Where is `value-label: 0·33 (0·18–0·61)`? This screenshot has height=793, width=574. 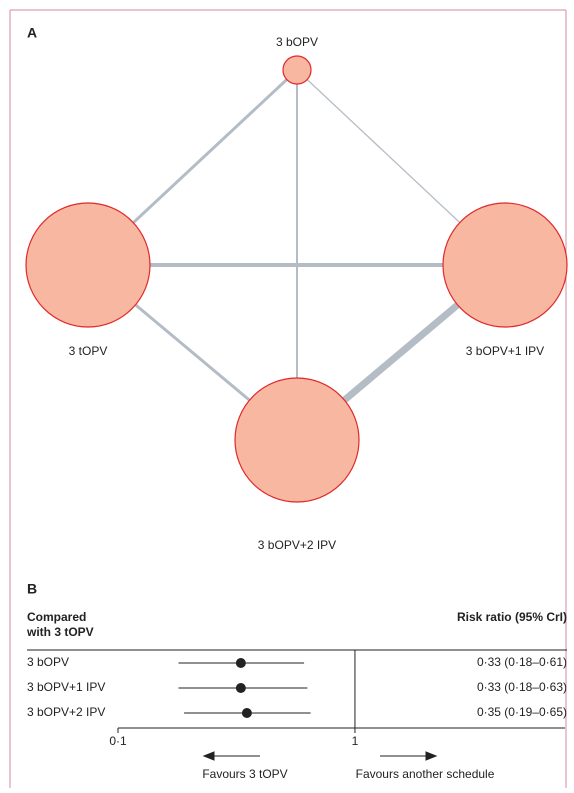 value-label: 0·33 (0·18–0·61) is located at coordinates (522, 662).